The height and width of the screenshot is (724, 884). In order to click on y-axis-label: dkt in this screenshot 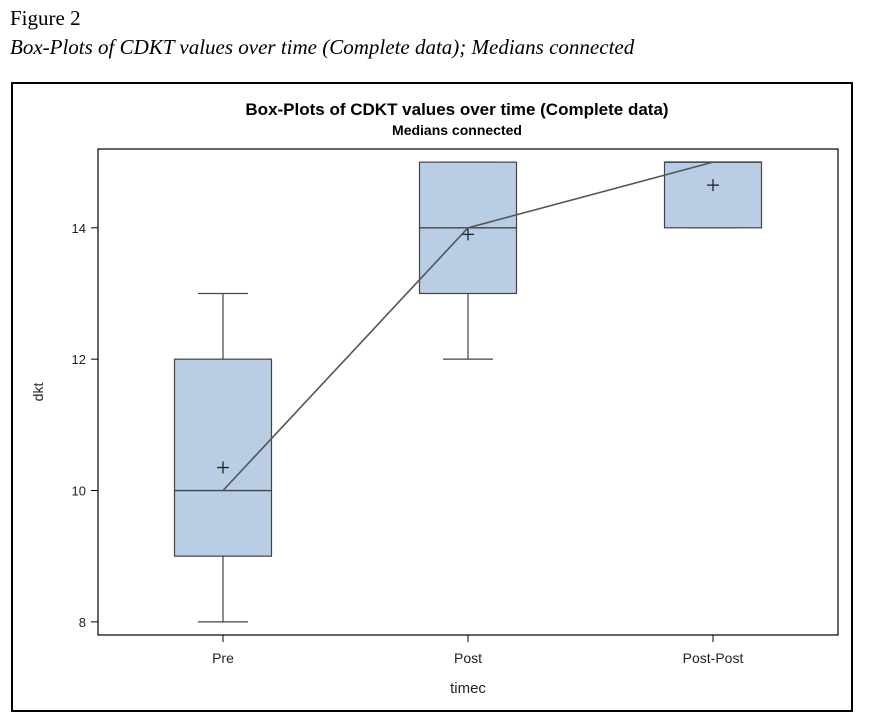, I will do `click(38, 392)`.